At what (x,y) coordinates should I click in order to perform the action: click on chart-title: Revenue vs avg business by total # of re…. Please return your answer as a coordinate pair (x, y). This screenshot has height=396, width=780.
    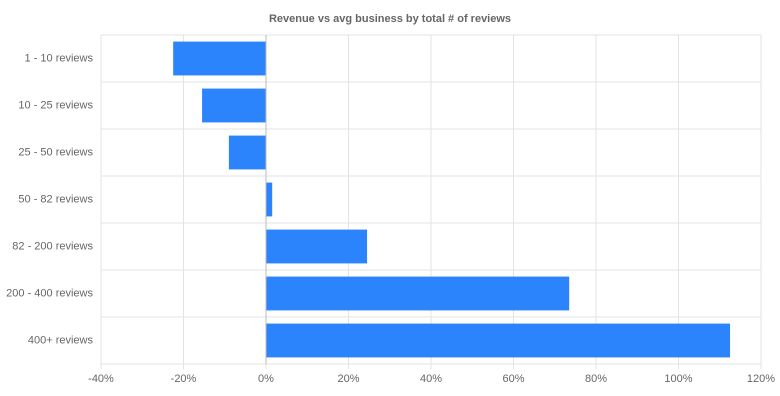
    Looking at the image, I should click on (390, 19).